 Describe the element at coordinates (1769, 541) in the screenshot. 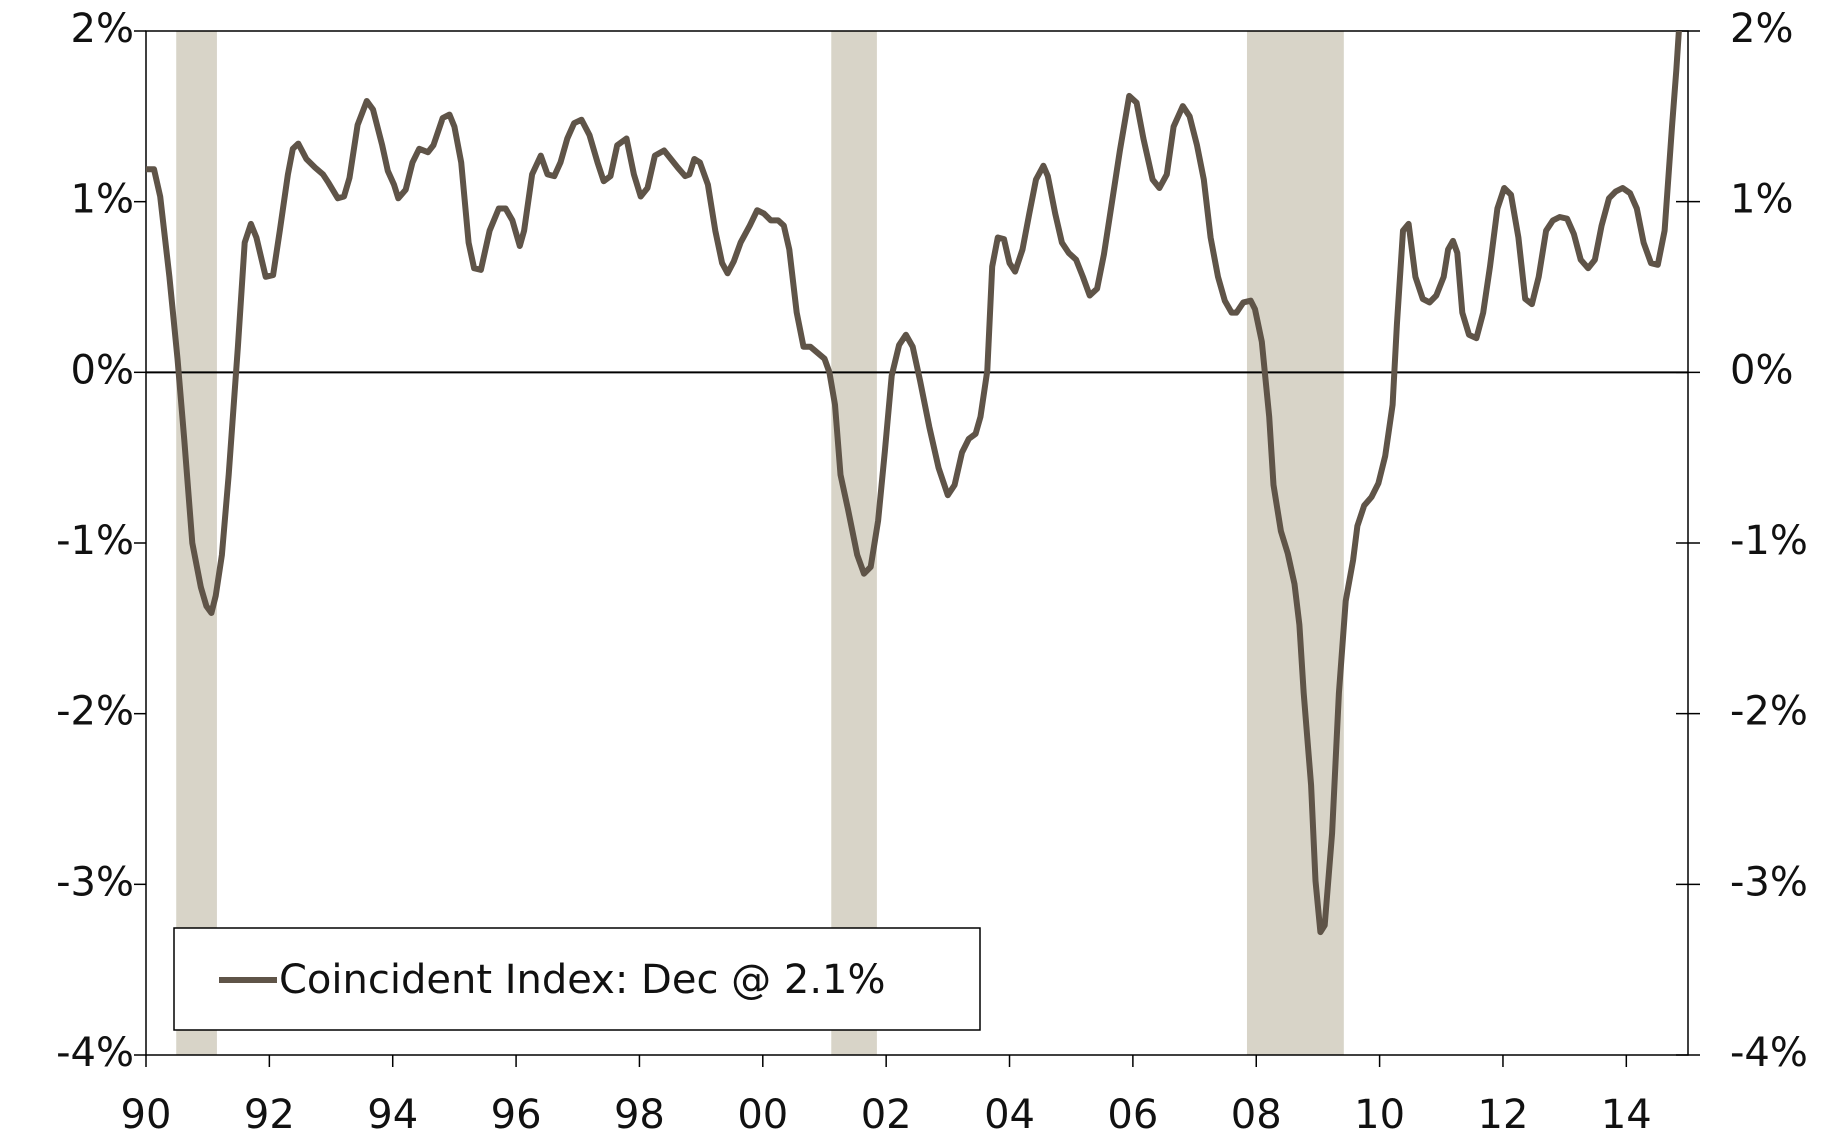

I see `y2-tick-label: -1%` at that location.